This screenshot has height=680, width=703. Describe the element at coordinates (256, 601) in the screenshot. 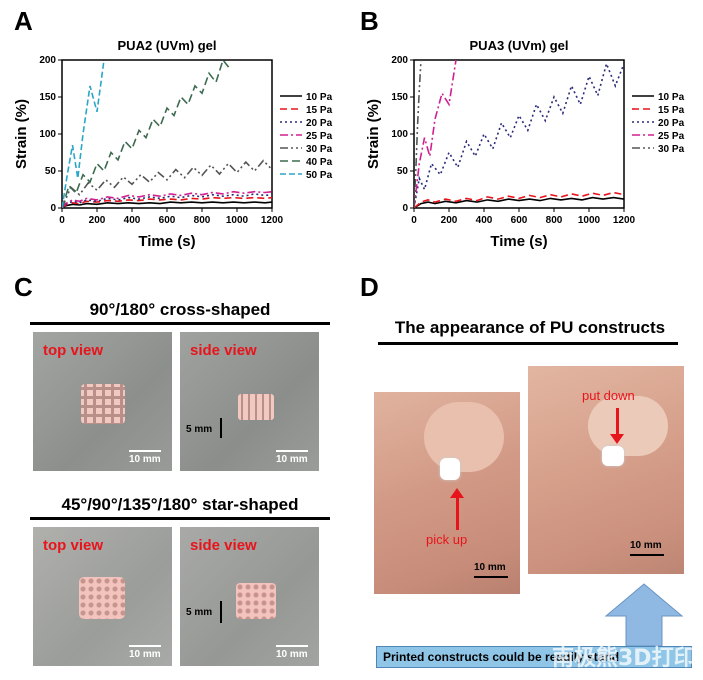

I see `star-side-sample` at that location.